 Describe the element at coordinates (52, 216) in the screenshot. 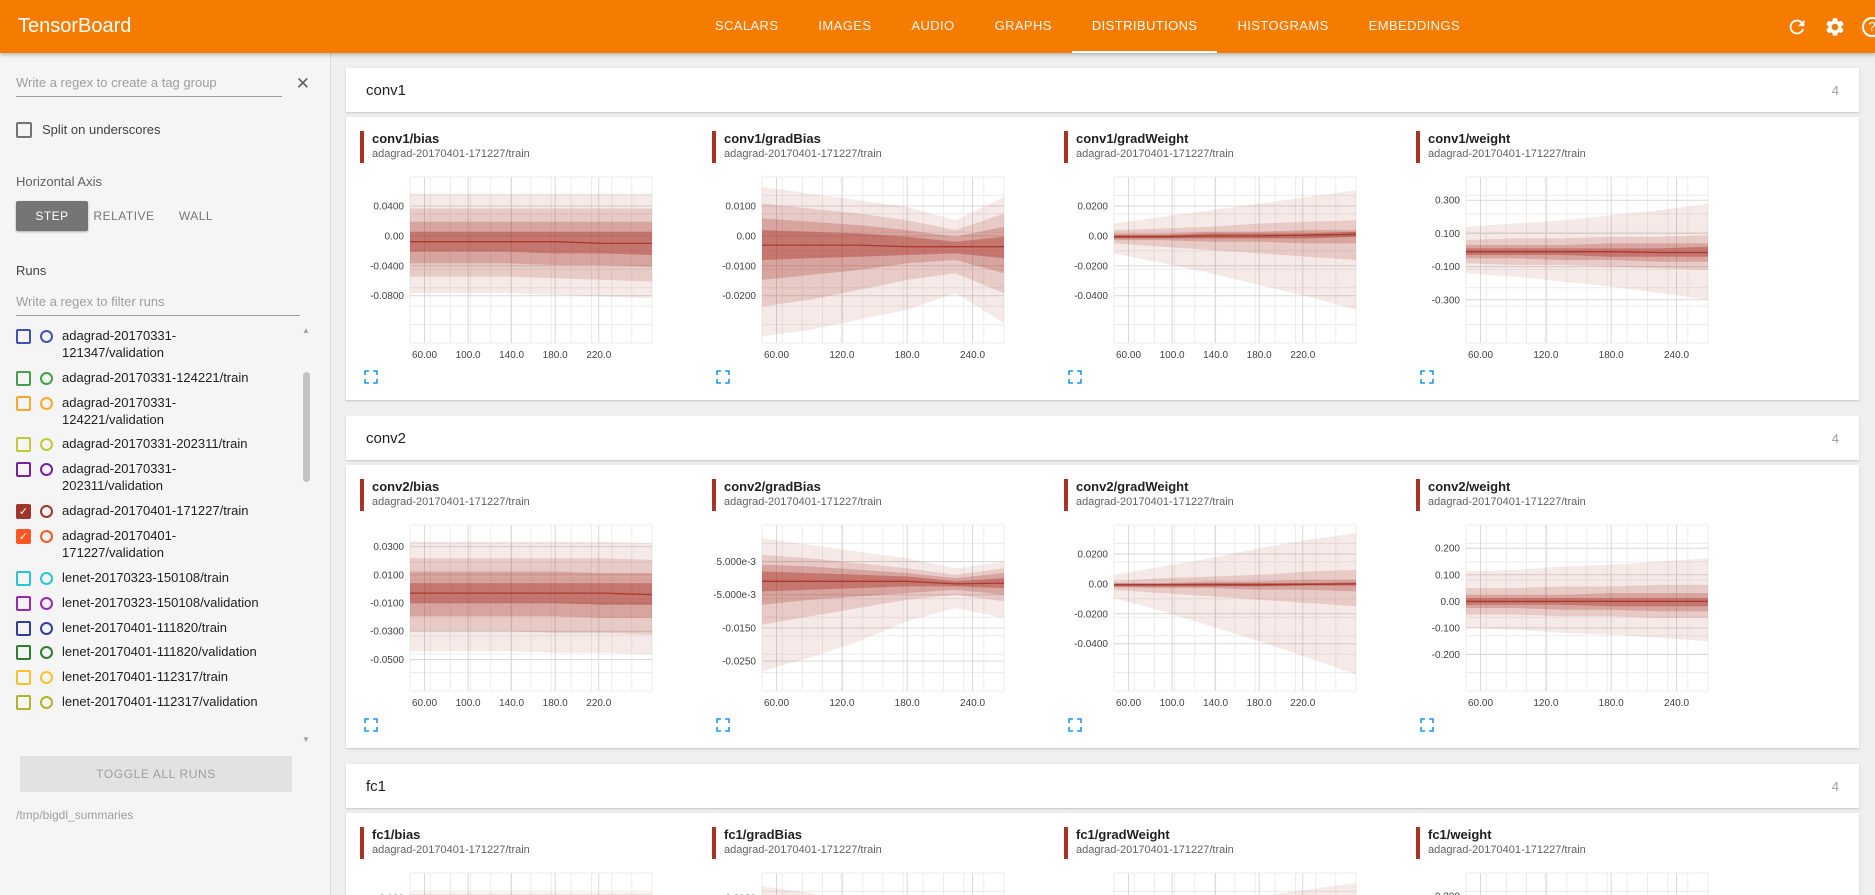

I see `axis-step-button: STEP` at that location.